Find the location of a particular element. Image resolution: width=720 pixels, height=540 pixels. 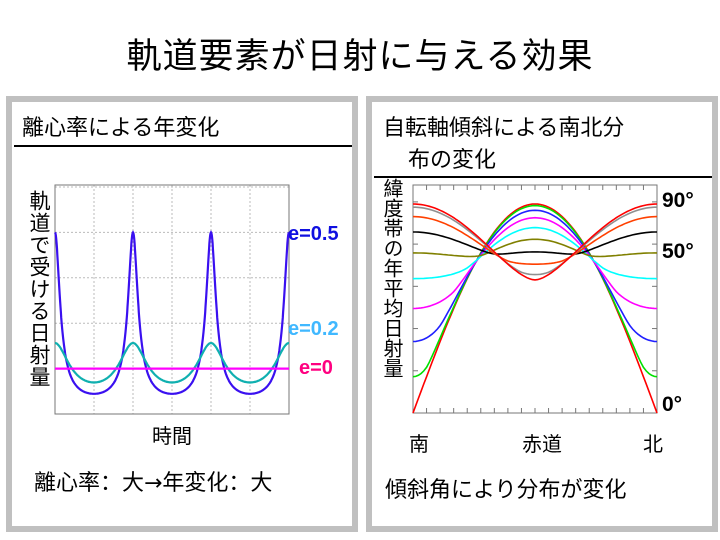

left-footer: 離心率：大→年変化：大 is located at coordinates (153, 483).